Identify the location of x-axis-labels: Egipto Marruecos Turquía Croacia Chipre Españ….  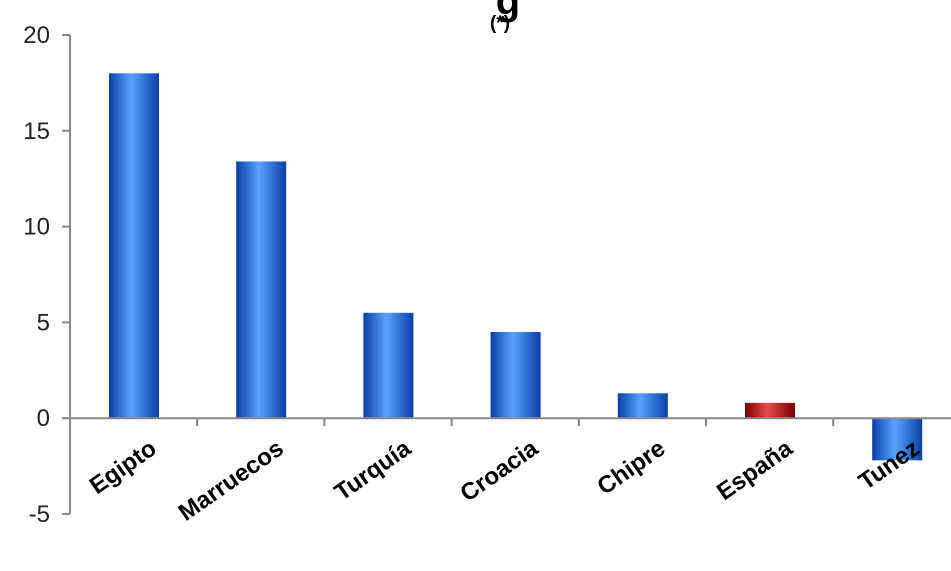
(505, 480).